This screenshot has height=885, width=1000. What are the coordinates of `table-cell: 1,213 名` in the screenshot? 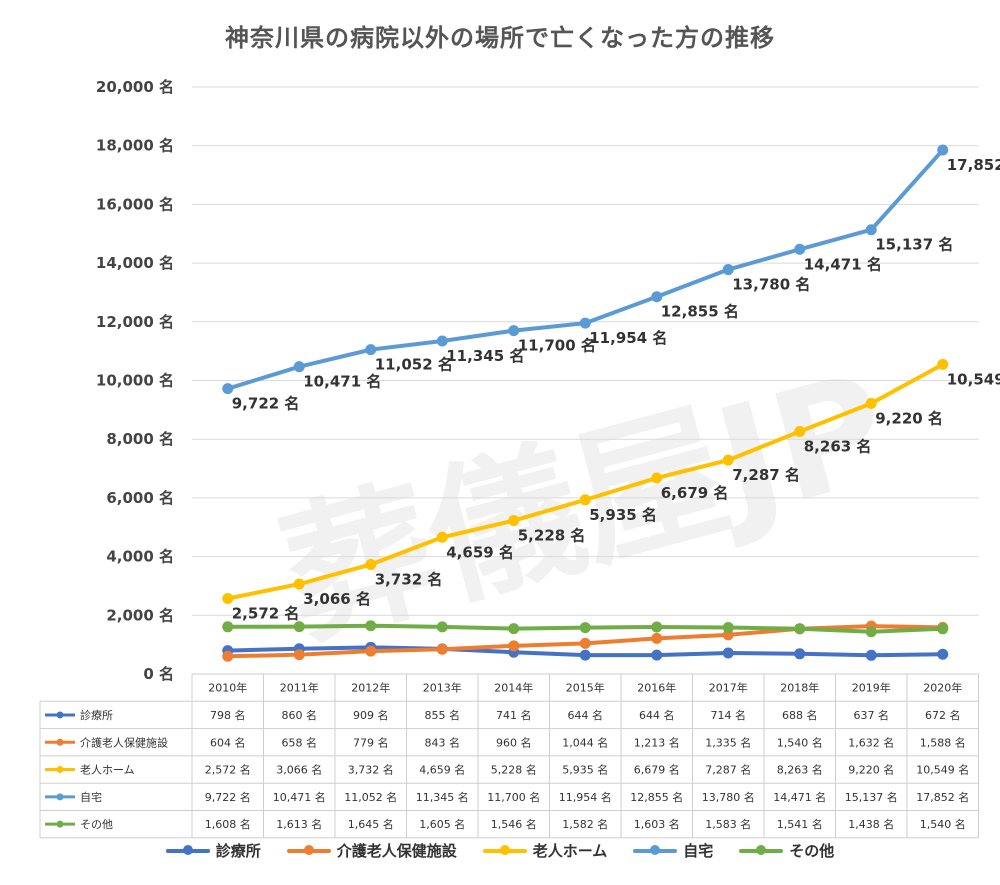 It's located at (657, 742).